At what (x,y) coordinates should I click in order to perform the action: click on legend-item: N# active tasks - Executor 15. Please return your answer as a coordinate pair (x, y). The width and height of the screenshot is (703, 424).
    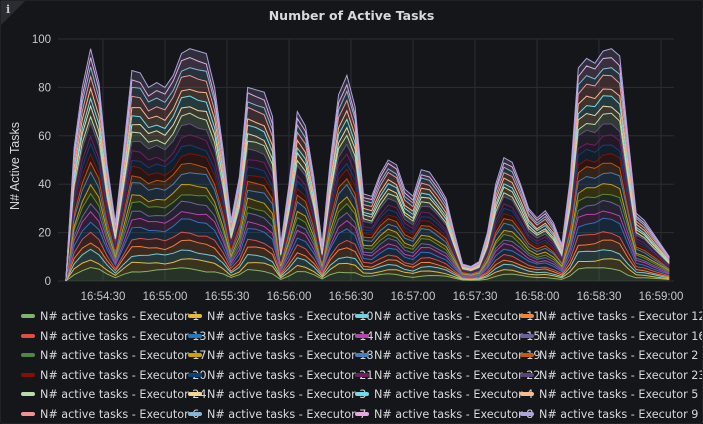
    Looking at the image, I should click on (447, 337).